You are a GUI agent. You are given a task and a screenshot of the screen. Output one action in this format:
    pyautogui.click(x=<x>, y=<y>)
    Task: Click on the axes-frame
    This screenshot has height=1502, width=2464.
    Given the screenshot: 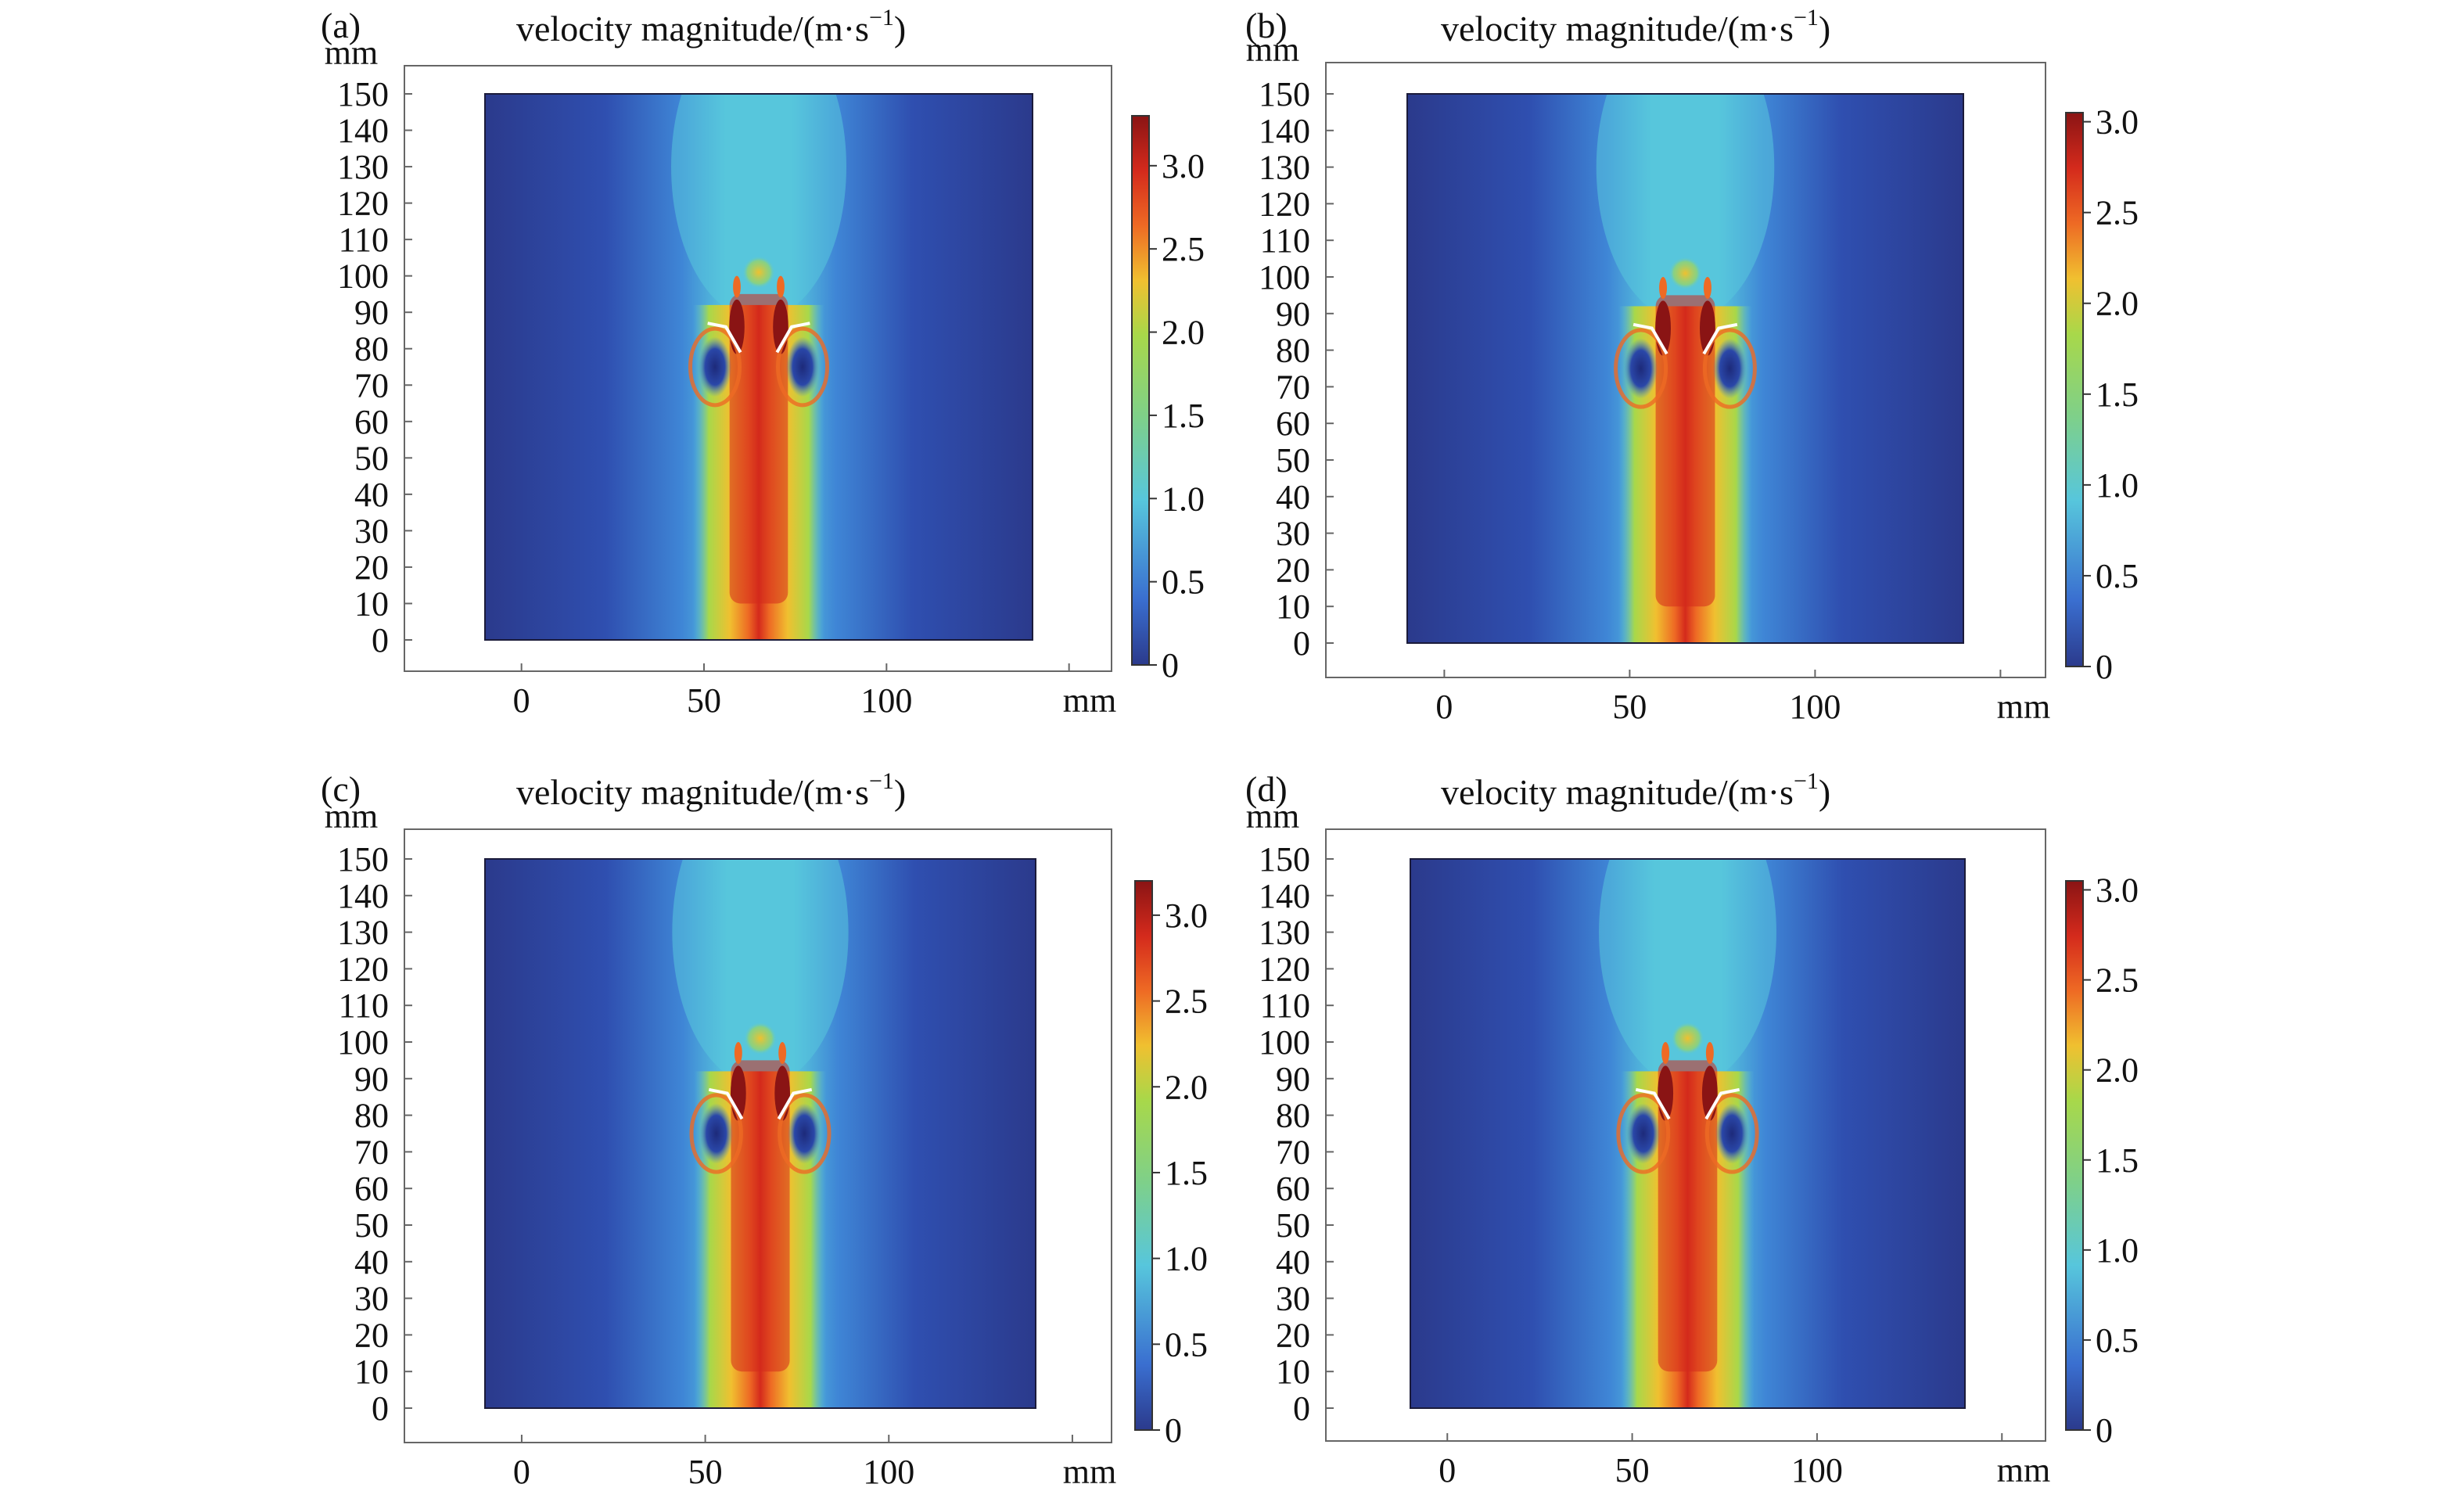 What is the action you would take?
    pyautogui.click(x=1685, y=1135)
    